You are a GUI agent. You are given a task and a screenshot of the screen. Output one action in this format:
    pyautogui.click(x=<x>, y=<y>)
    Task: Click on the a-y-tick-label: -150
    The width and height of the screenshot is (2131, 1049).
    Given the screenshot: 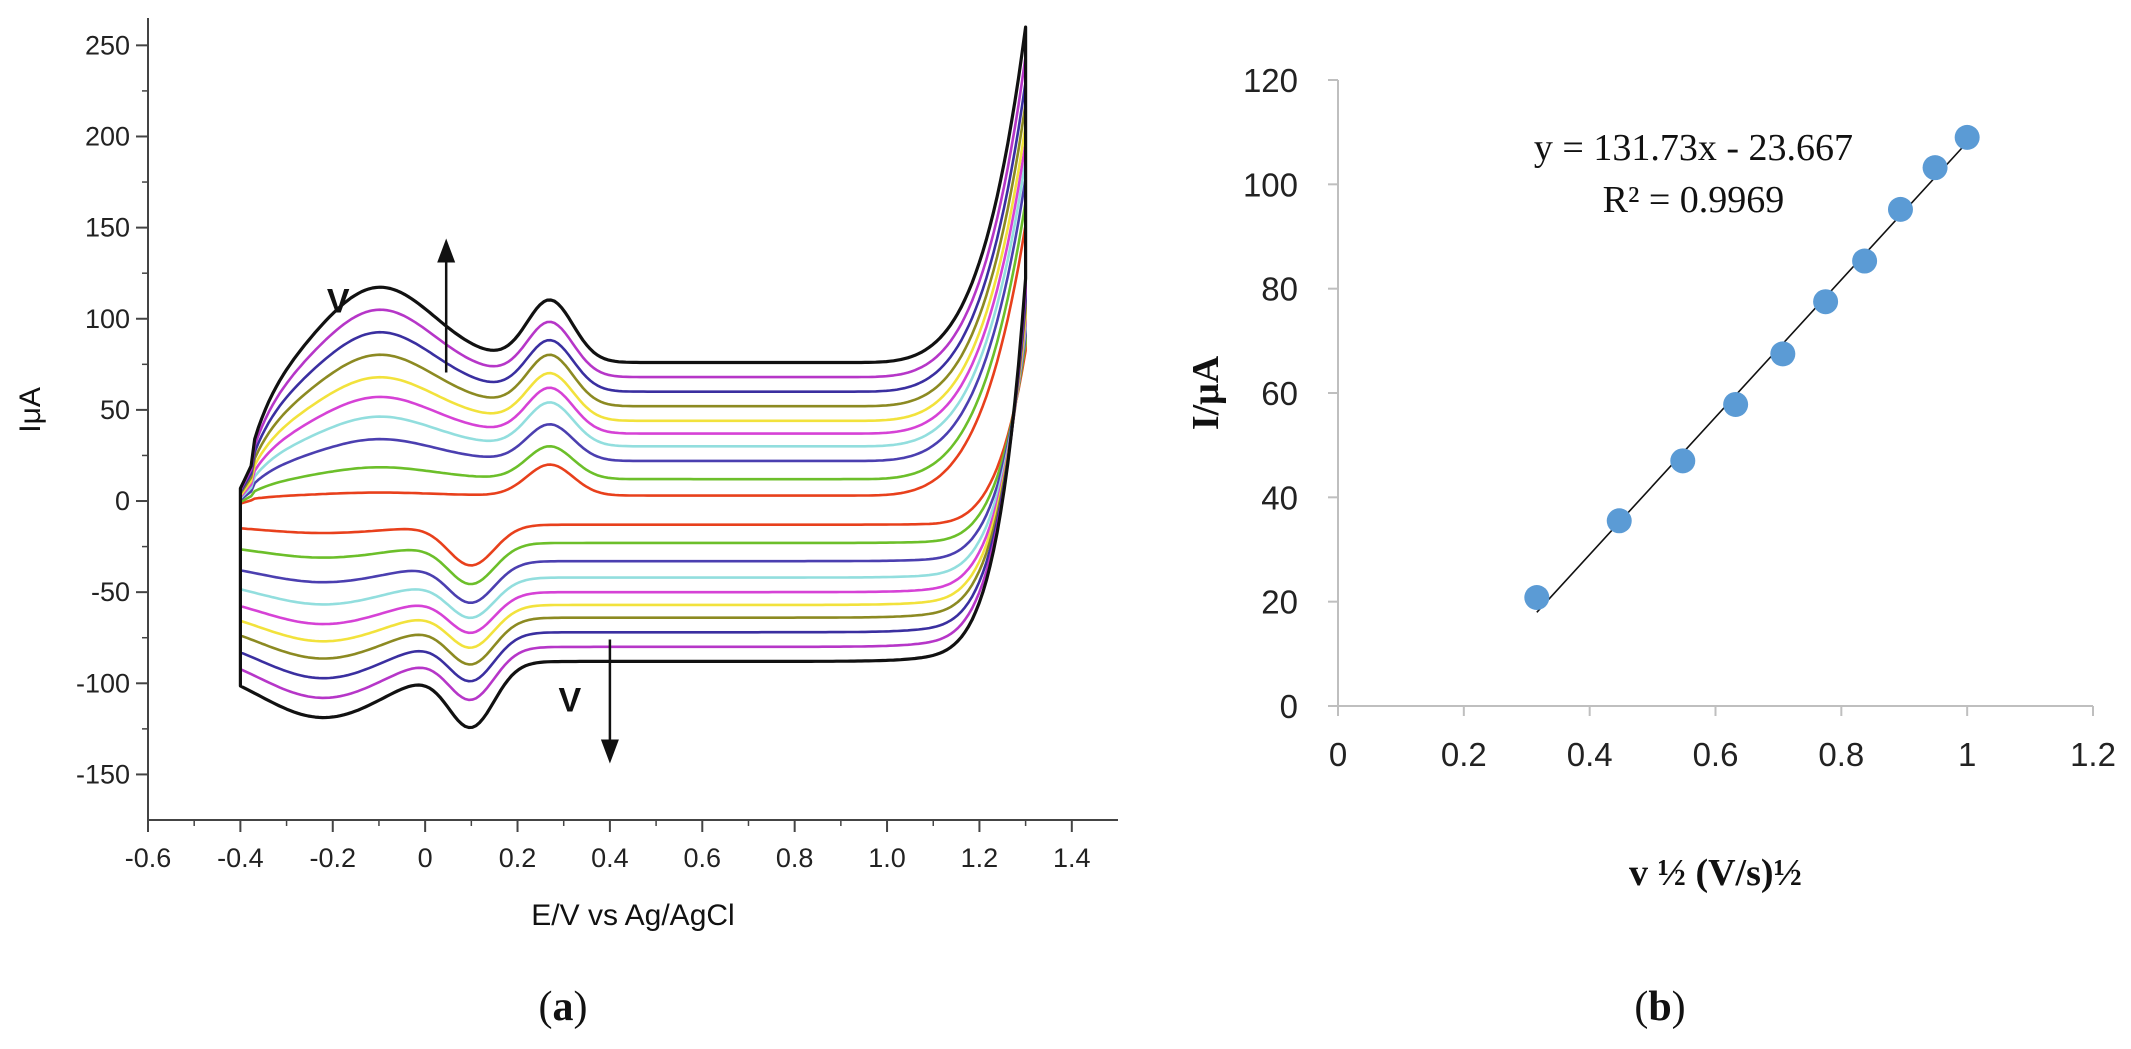 What is the action you would take?
    pyautogui.click(x=103, y=774)
    